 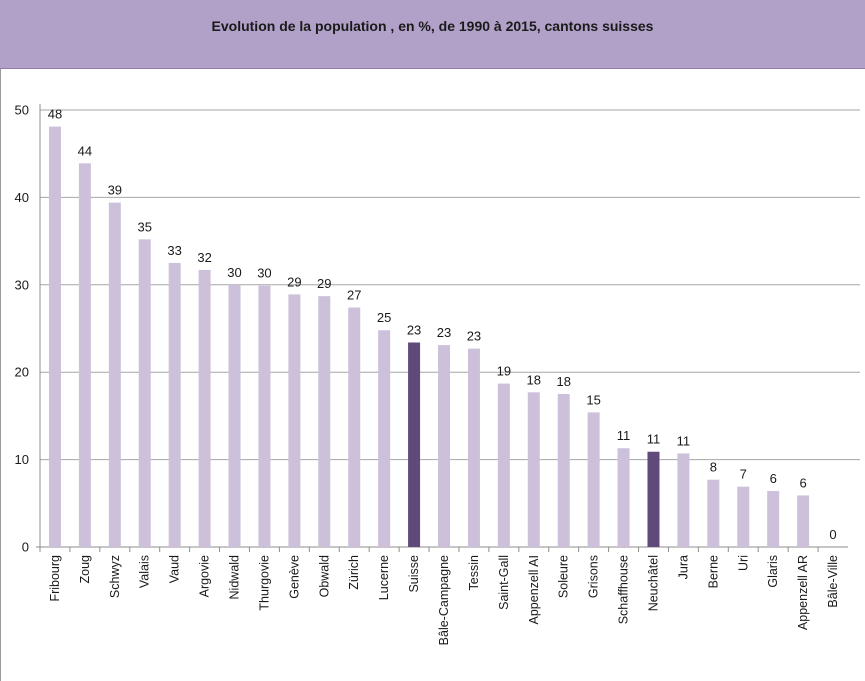 I want to click on data-label-zoug: 44, so click(x=85, y=150).